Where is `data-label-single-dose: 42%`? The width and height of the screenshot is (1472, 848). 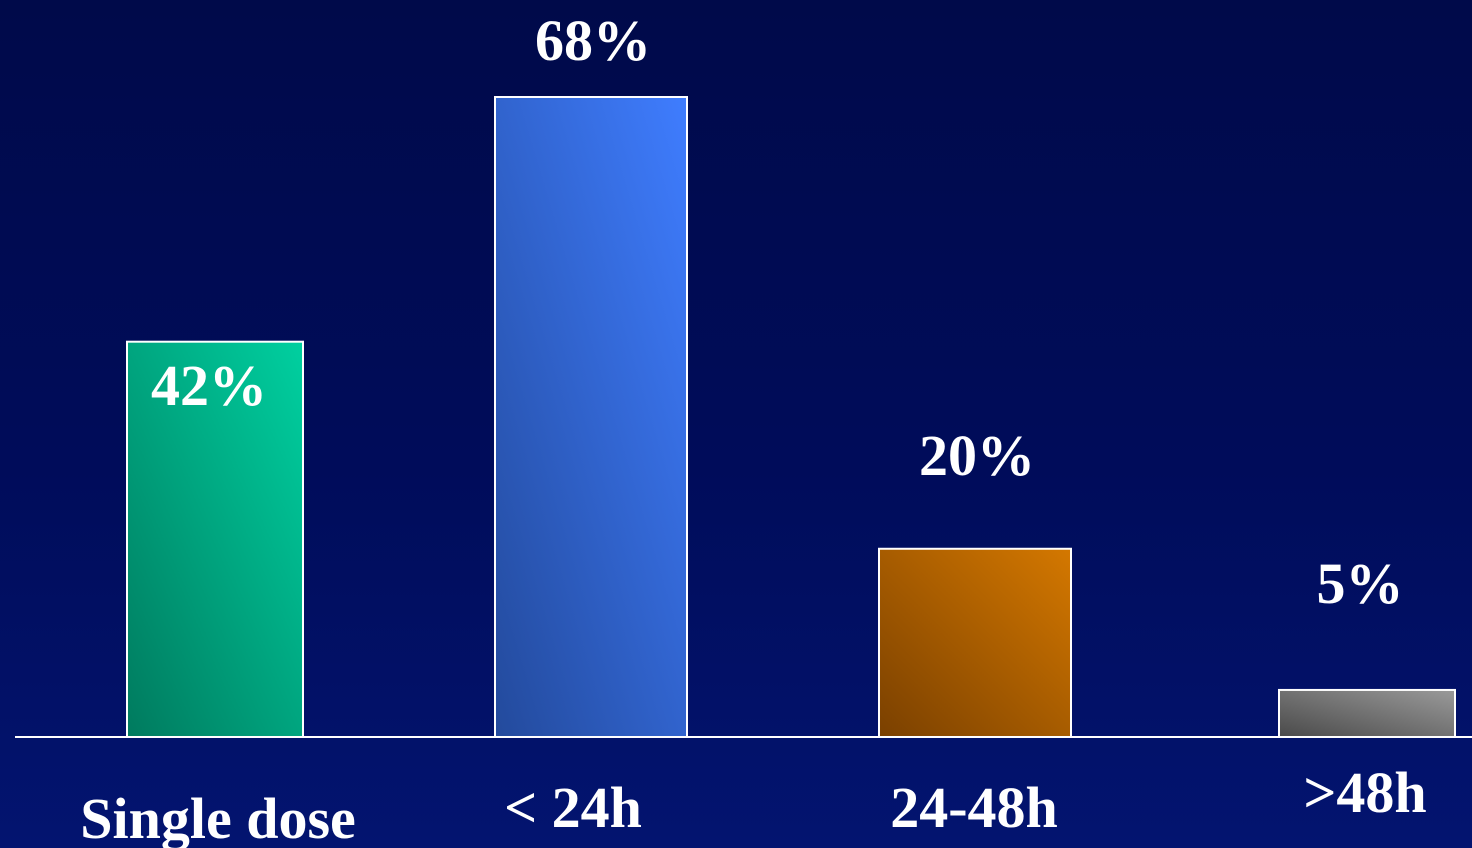
data-label-single-dose: 42% is located at coordinates (209, 385).